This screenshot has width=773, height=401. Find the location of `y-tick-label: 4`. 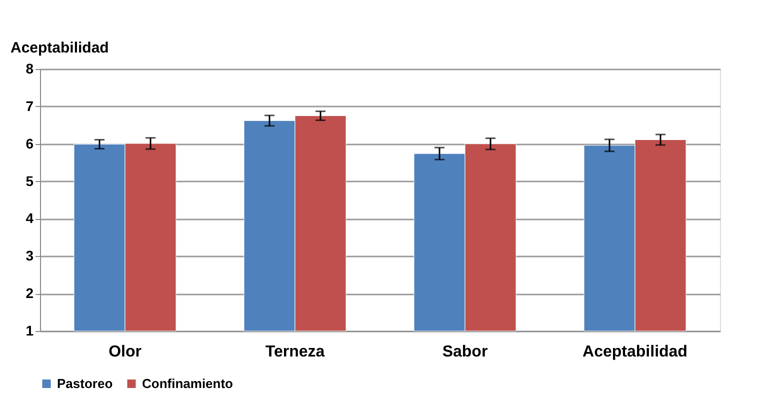

y-tick-label: 4 is located at coordinates (30, 218).